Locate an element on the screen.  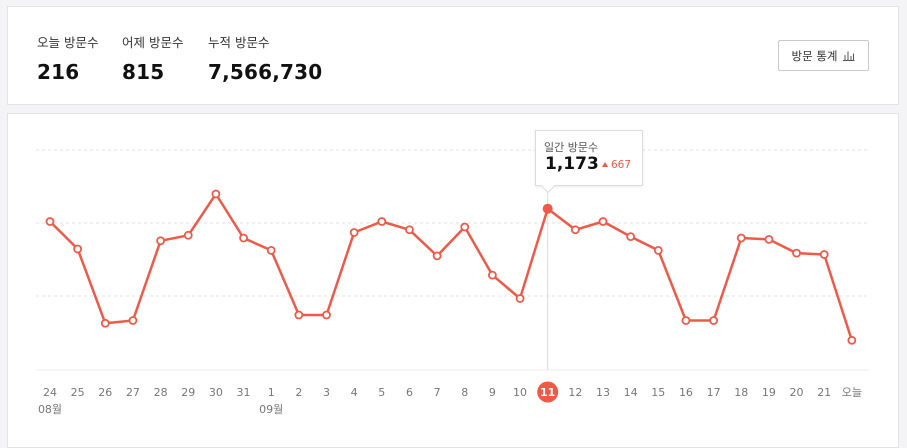
x-tick-label: 8 is located at coordinates (464, 392).